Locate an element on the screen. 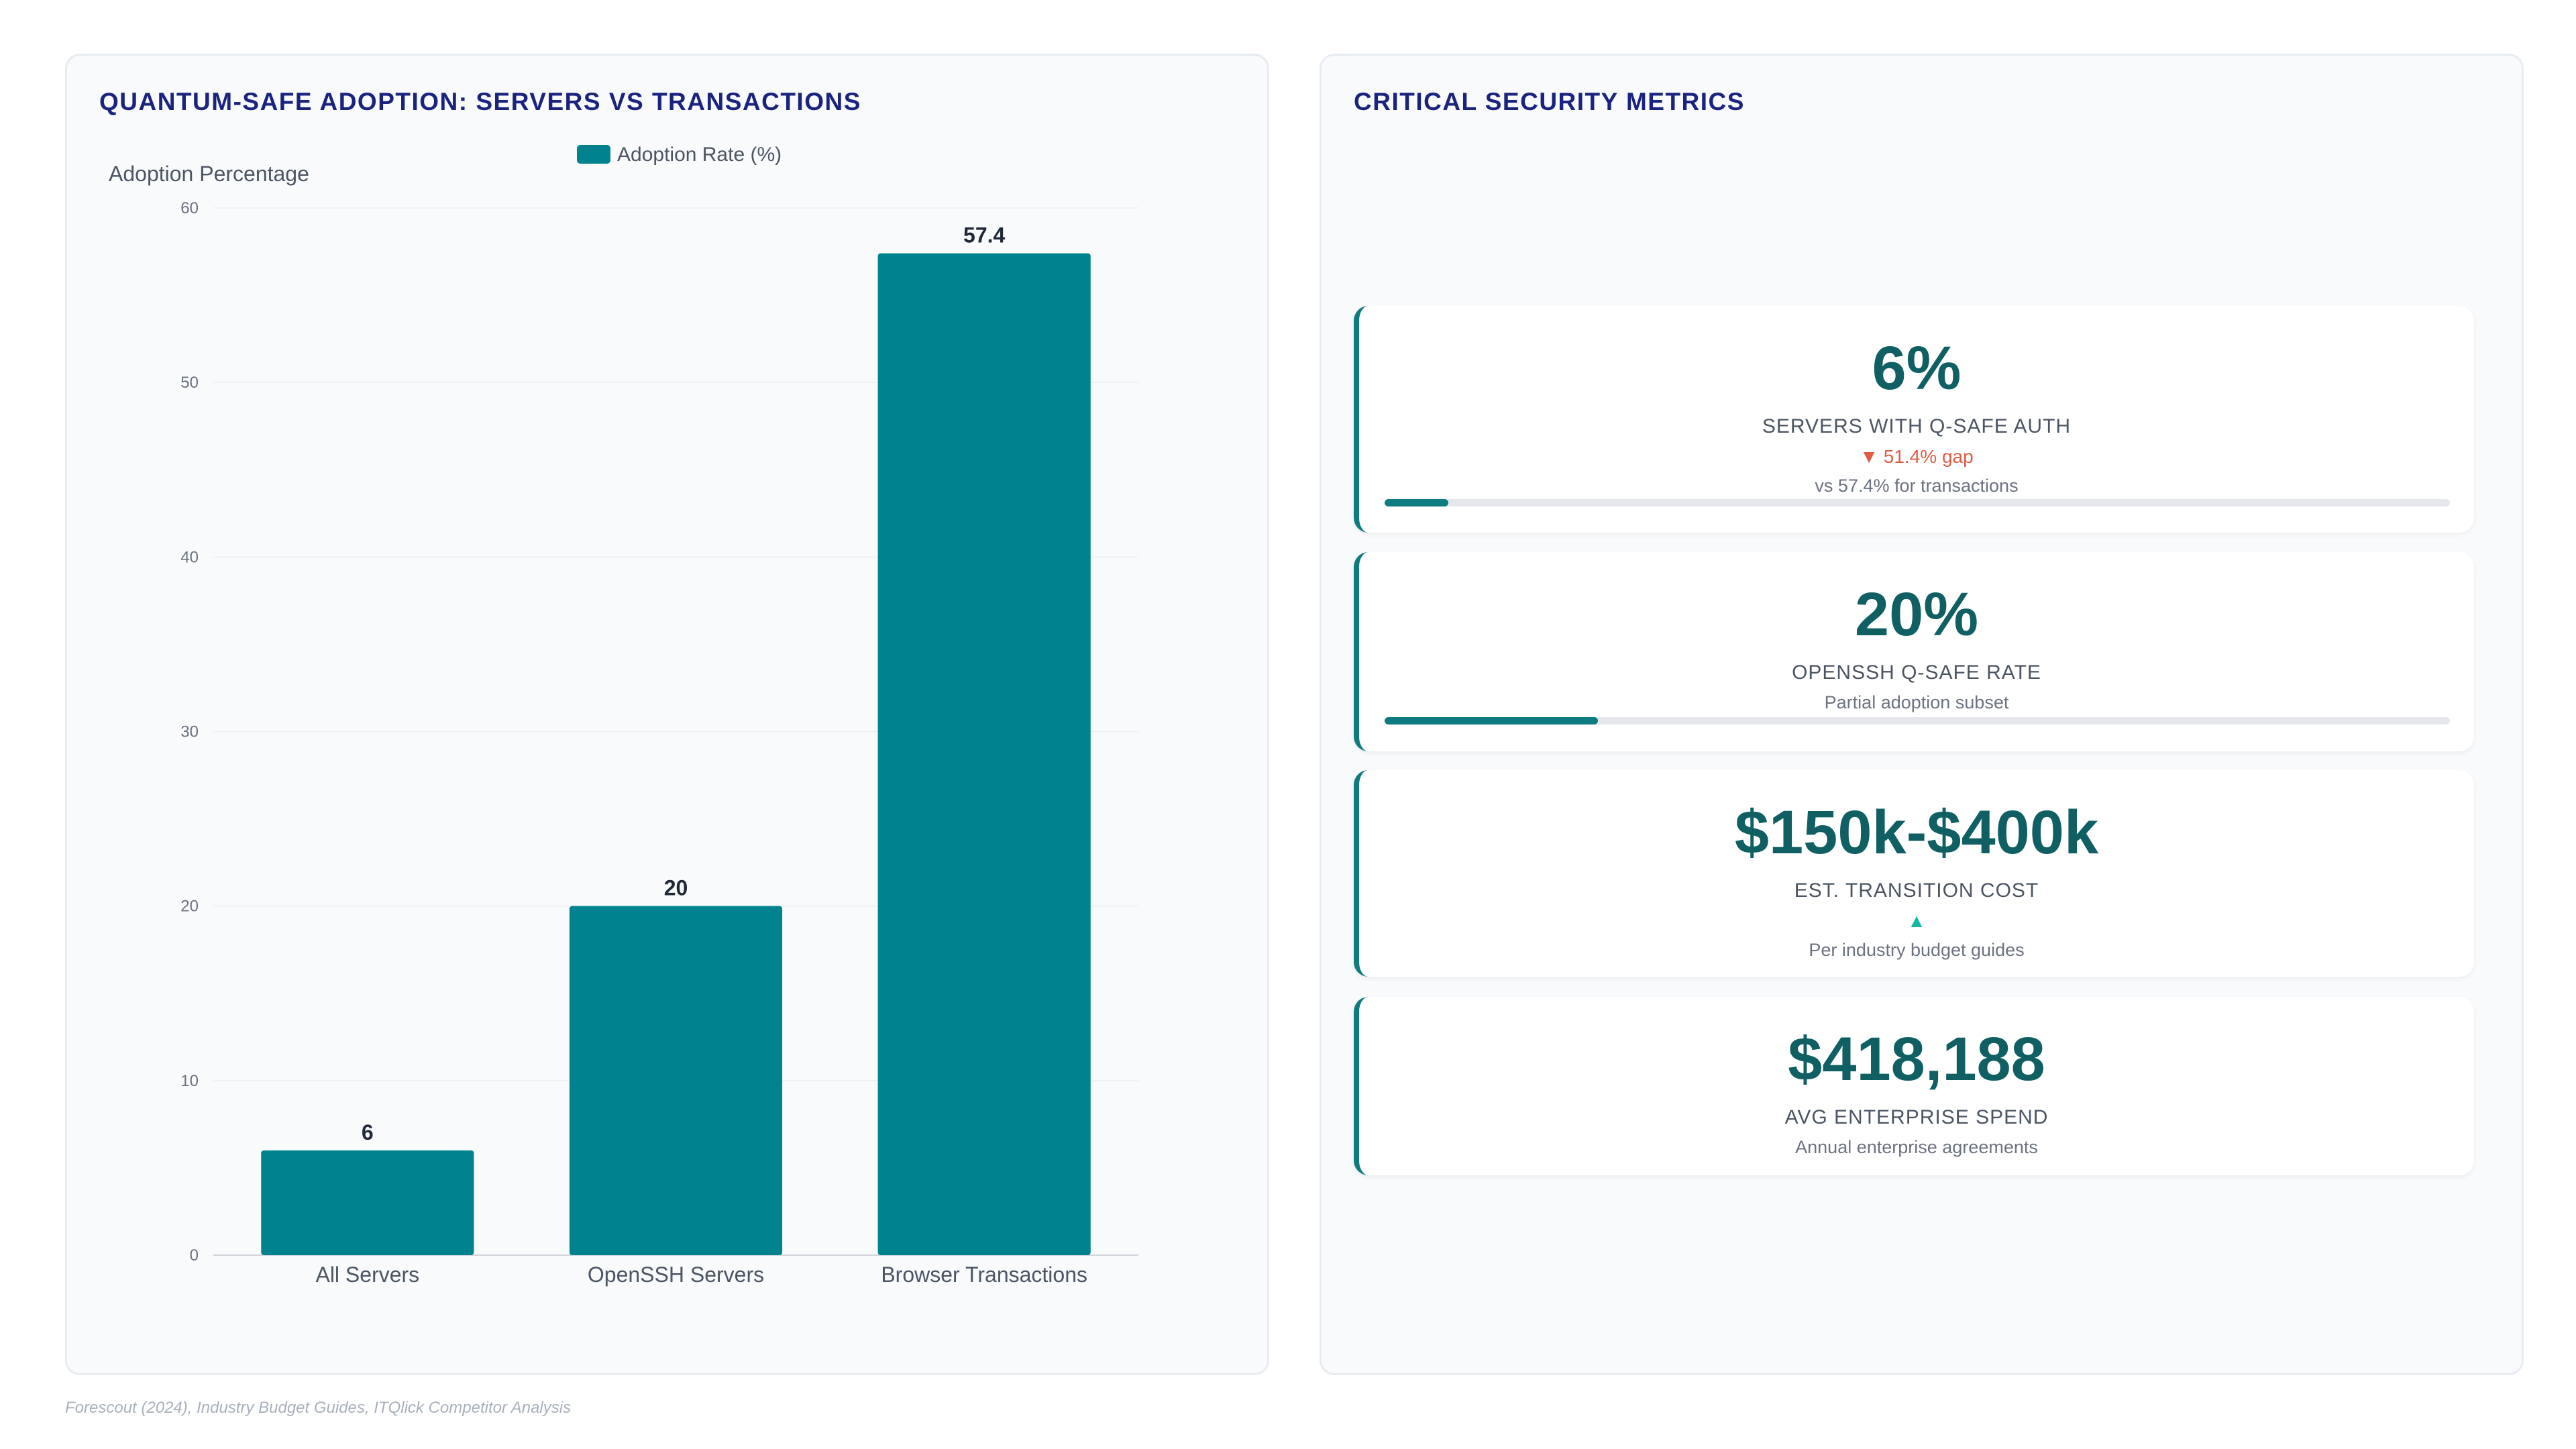 The height and width of the screenshot is (1449, 2576). metric-delta-down: ▼ 51.4% gap is located at coordinates (1917, 456).